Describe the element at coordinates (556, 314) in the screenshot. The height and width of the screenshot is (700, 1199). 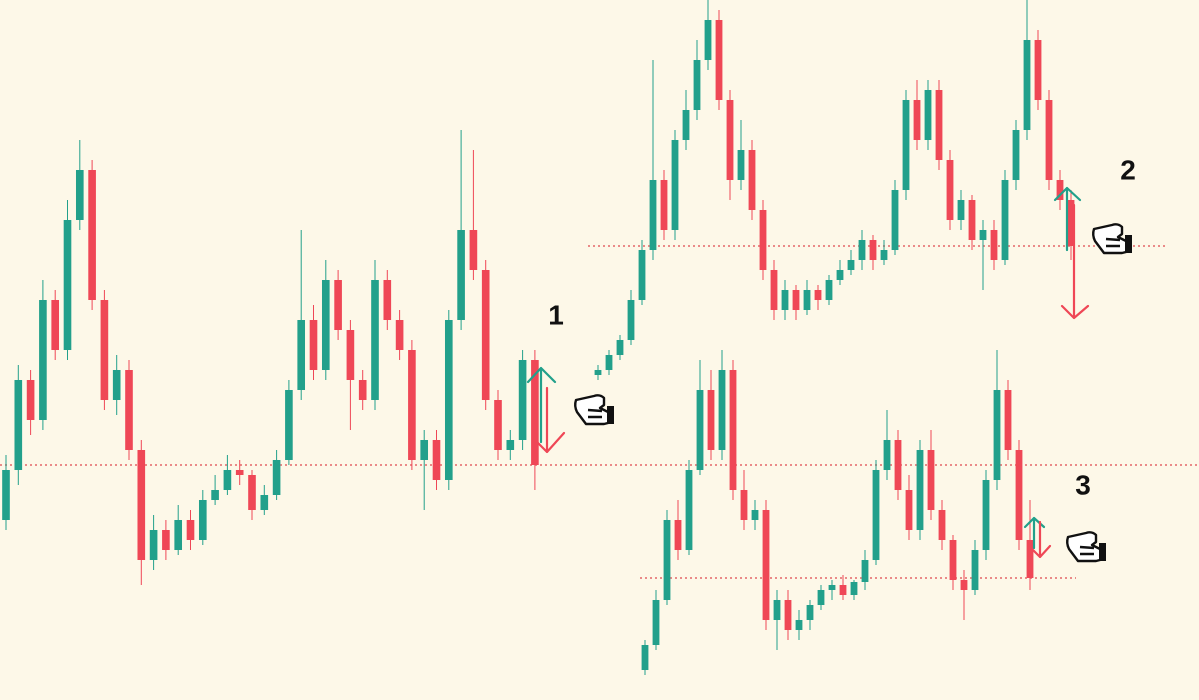
I see `annotation: 1` at that location.